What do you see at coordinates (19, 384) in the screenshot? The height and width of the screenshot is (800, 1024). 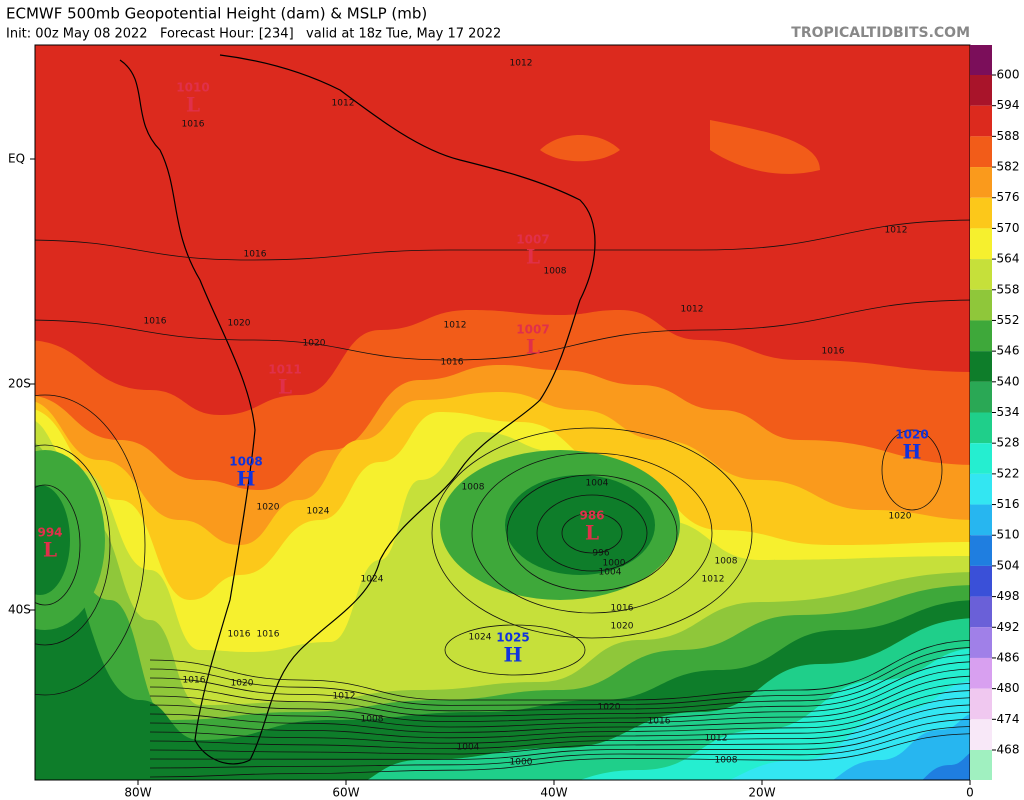 I see `y-axis-label: 20S` at bounding box center [19, 384].